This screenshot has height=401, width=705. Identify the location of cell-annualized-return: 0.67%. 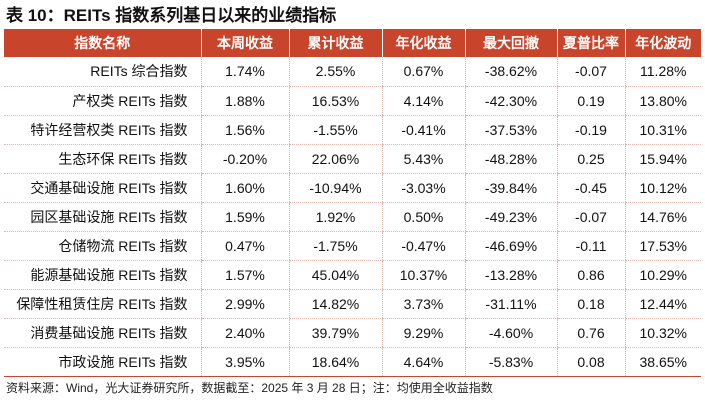
(423, 72).